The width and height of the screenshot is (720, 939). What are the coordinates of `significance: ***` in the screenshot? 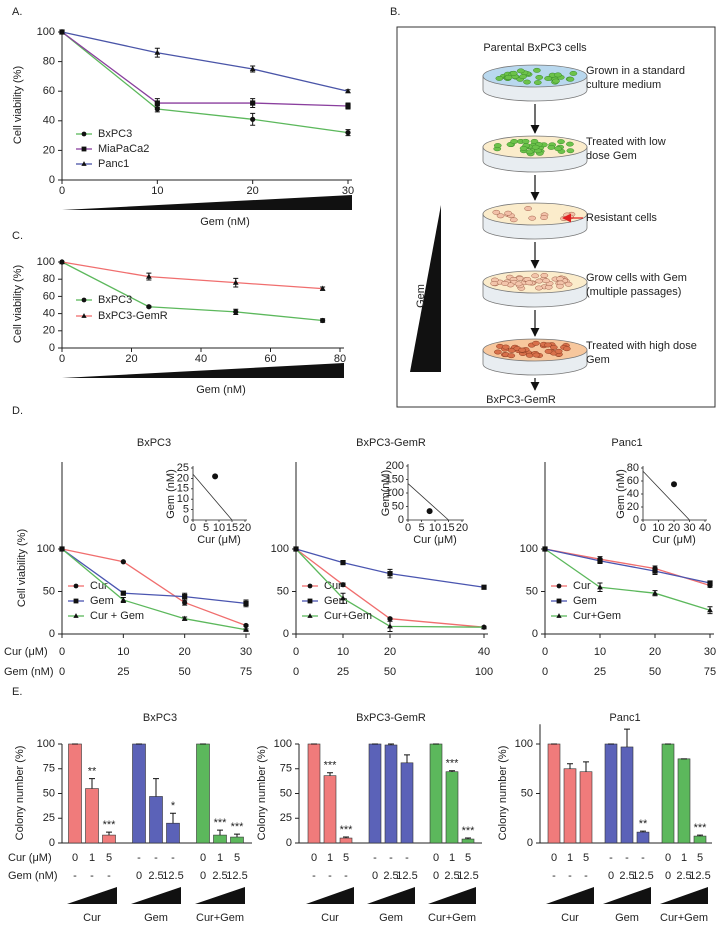 It's located at (453, 764).